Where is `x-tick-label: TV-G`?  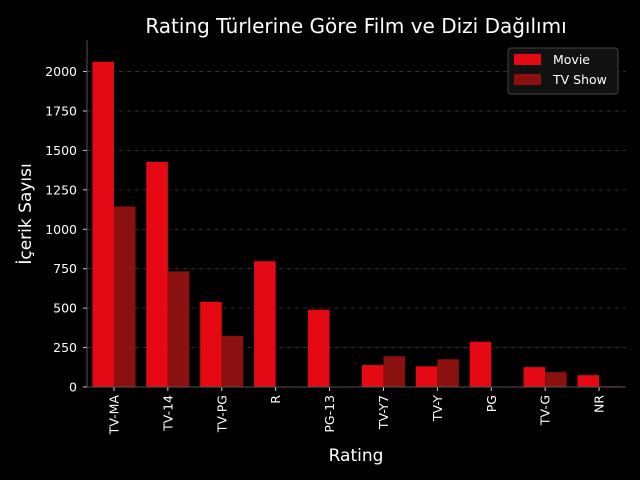
x-tick-label: TV-G is located at coordinates (545, 410).